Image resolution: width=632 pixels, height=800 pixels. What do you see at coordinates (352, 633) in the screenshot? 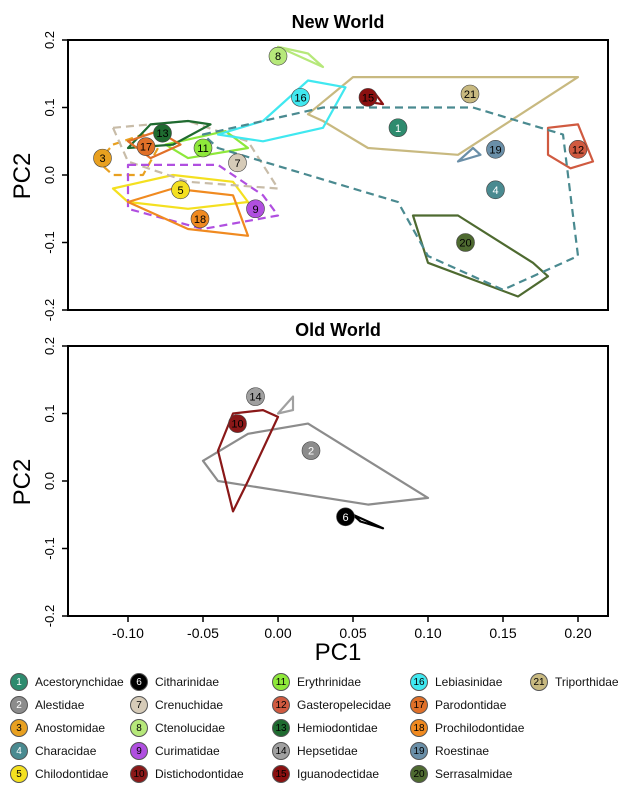
I see `x-tick-label: 0.05` at bounding box center [352, 633].